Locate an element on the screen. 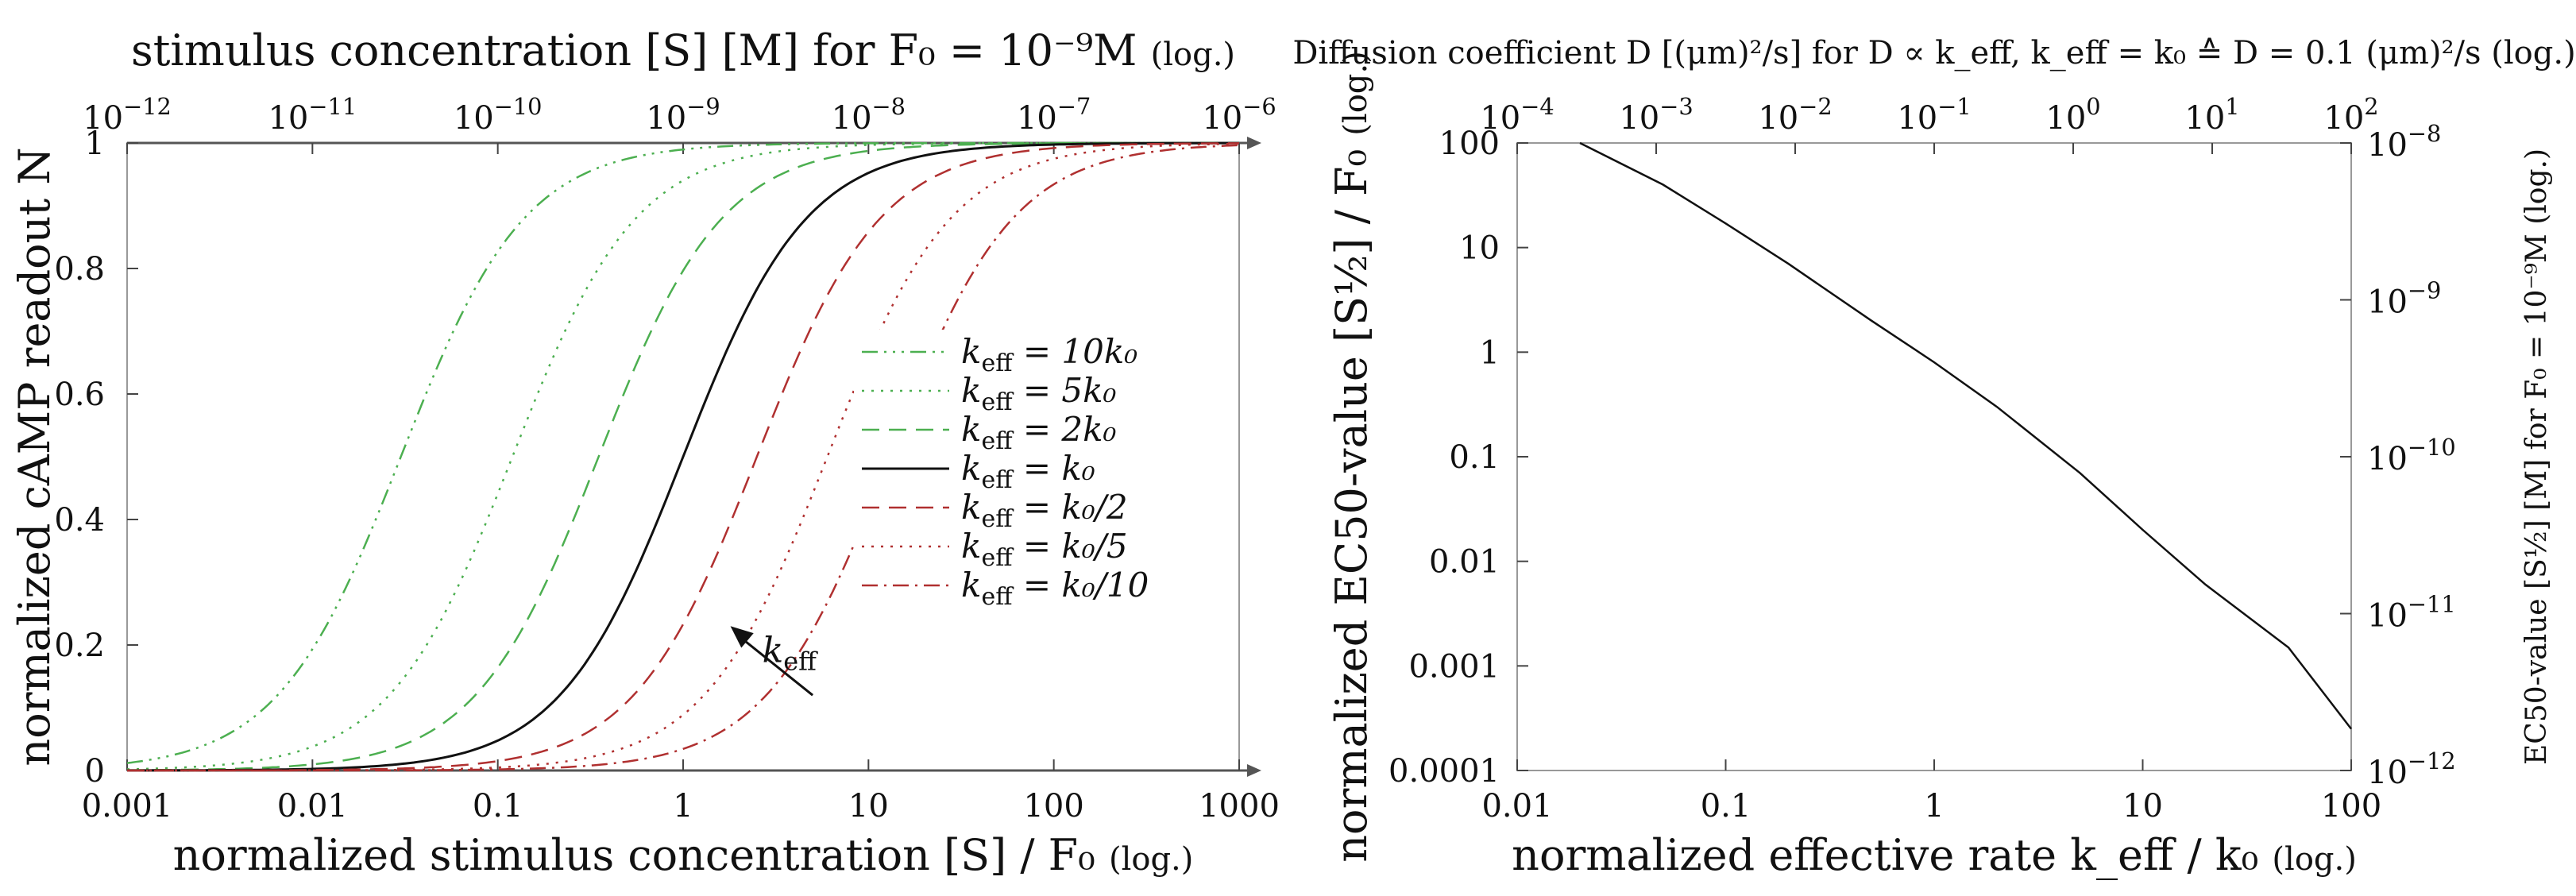 The width and height of the screenshot is (2576, 896). left-x-tick-label: 0.001 is located at coordinates (128, 806).